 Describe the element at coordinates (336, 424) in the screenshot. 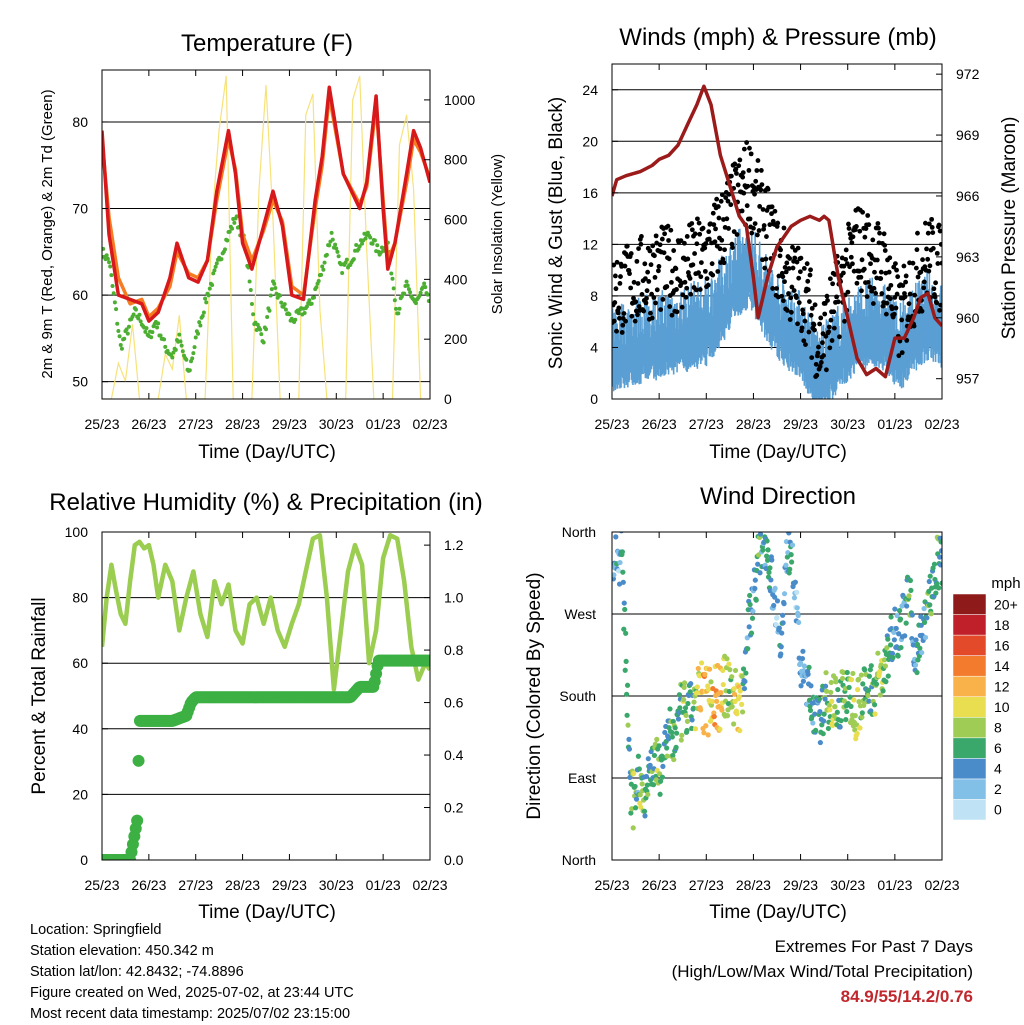

I see `temperature-xtick-label: 30/23` at that location.